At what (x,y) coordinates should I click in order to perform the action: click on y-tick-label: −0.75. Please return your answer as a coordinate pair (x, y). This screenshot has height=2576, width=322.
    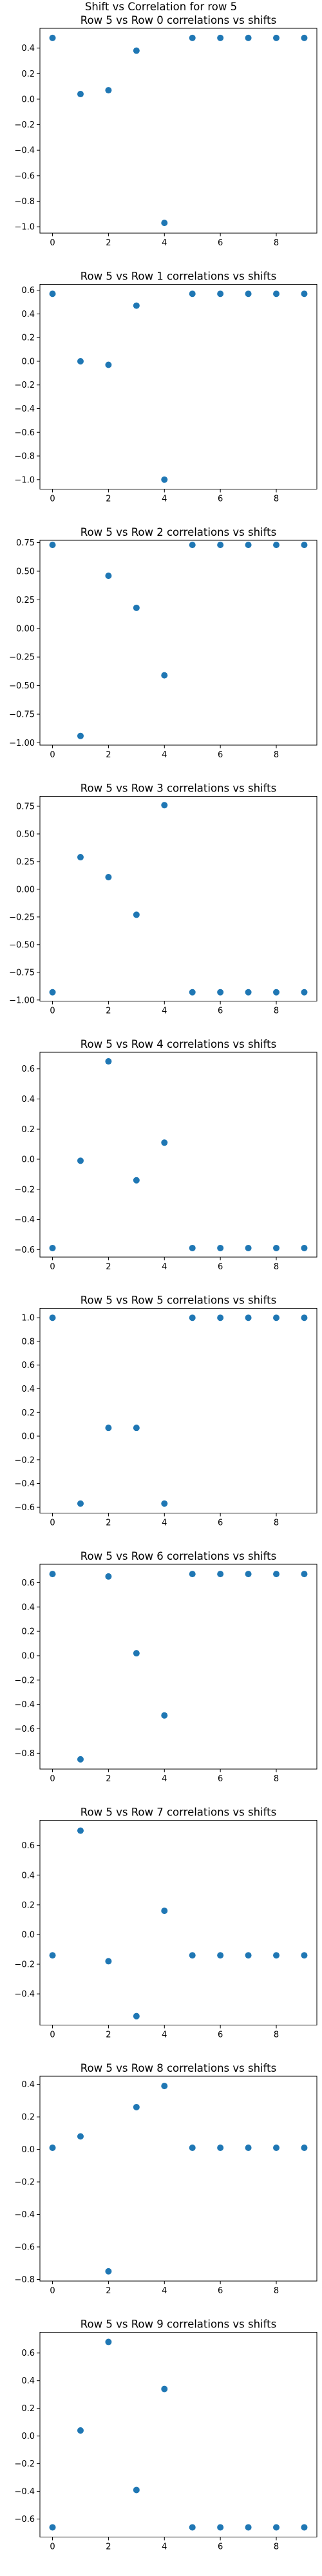
    Looking at the image, I should click on (22, 973).